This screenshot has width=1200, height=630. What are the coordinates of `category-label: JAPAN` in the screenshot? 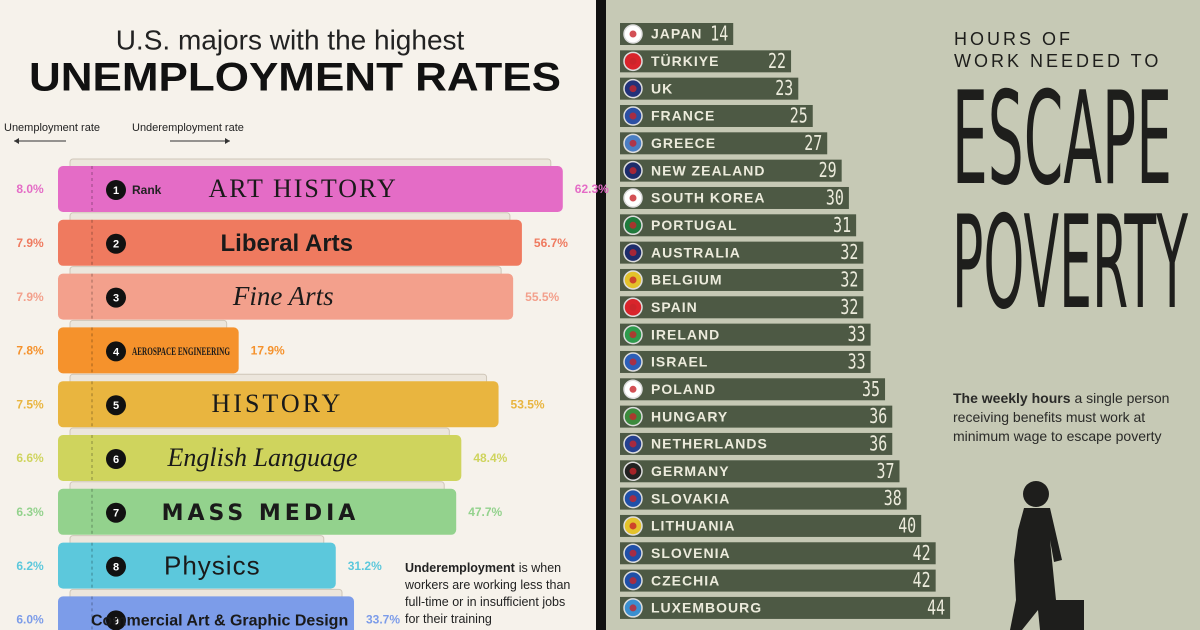 It's located at (676, 34).